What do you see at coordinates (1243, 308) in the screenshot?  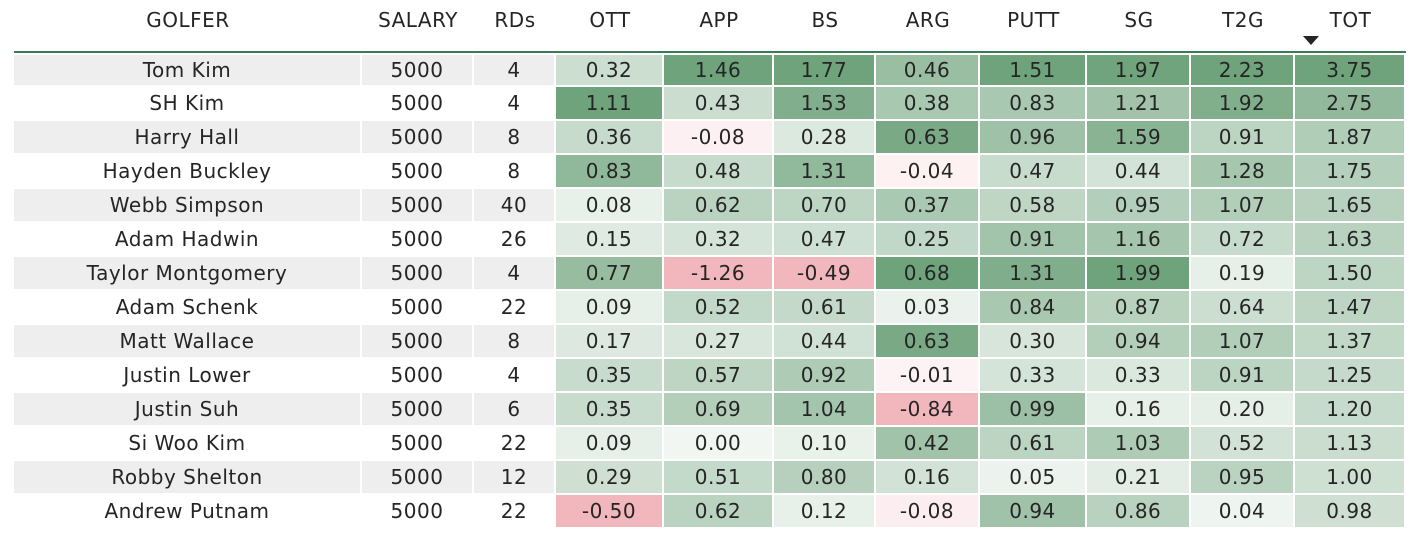 I see `cell-t2g: 0.64` at bounding box center [1243, 308].